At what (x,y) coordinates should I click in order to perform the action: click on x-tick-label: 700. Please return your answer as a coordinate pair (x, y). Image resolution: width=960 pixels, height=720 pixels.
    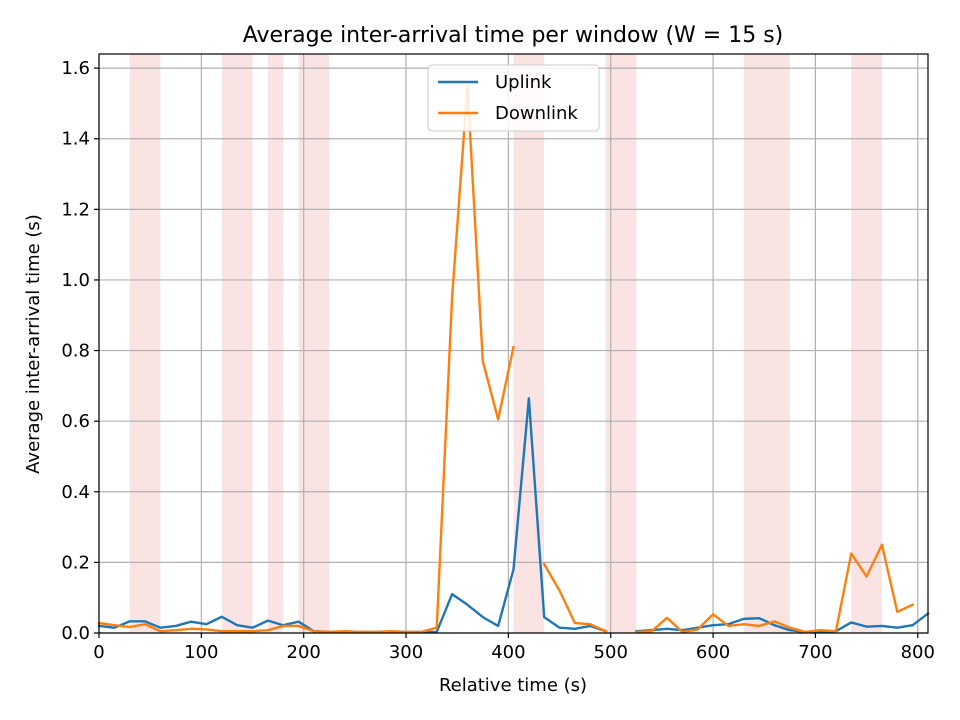
    Looking at the image, I should click on (815, 652).